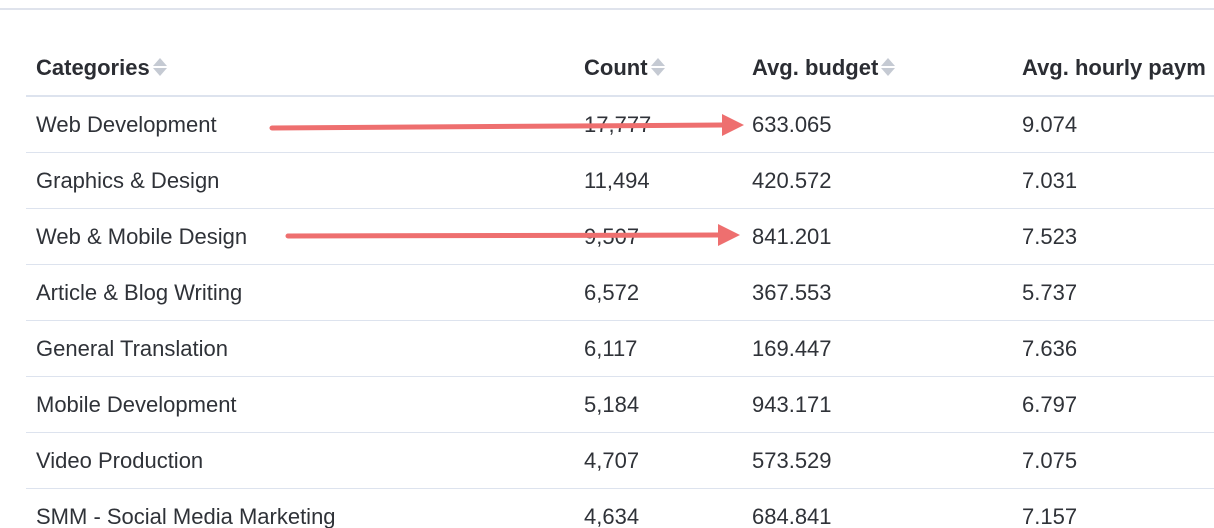  Describe the element at coordinates (300, 348) in the screenshot. I see `cell-category: General Translation` at that location.